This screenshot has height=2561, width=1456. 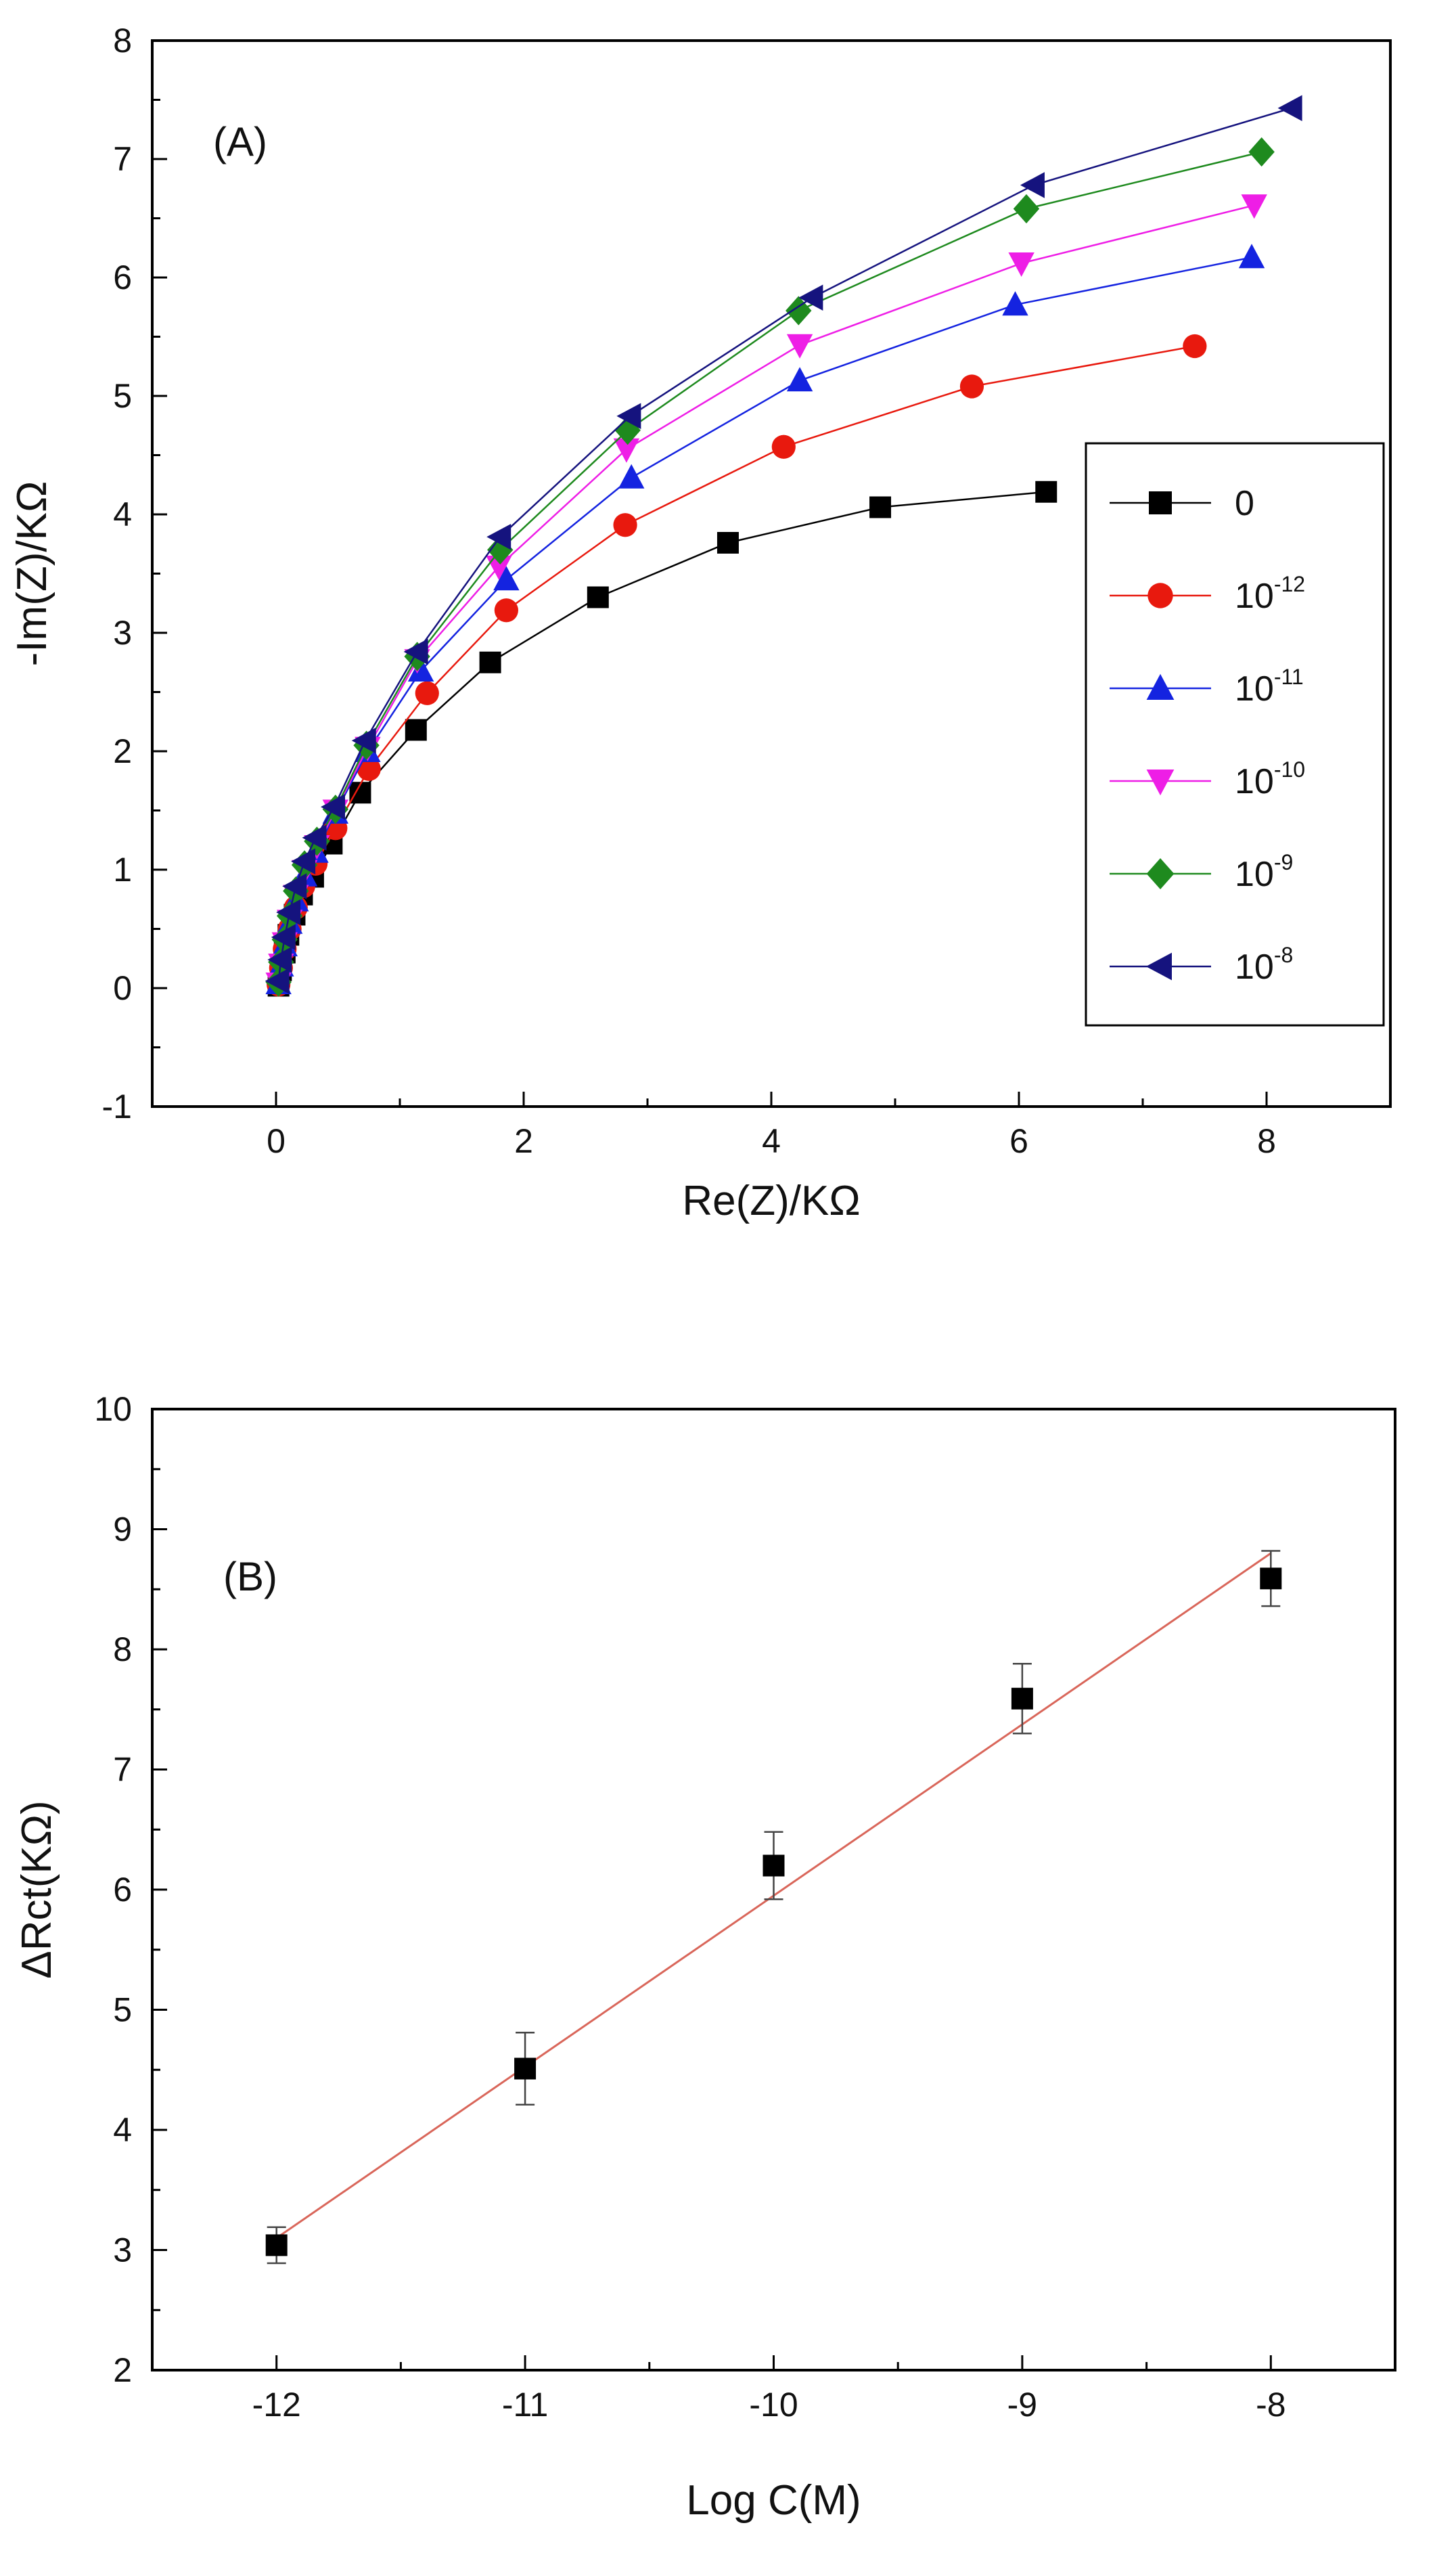 I want to click on panel-b-x-axis: -12 -11 -10 -9 -8, so click(x=769, y=2389).